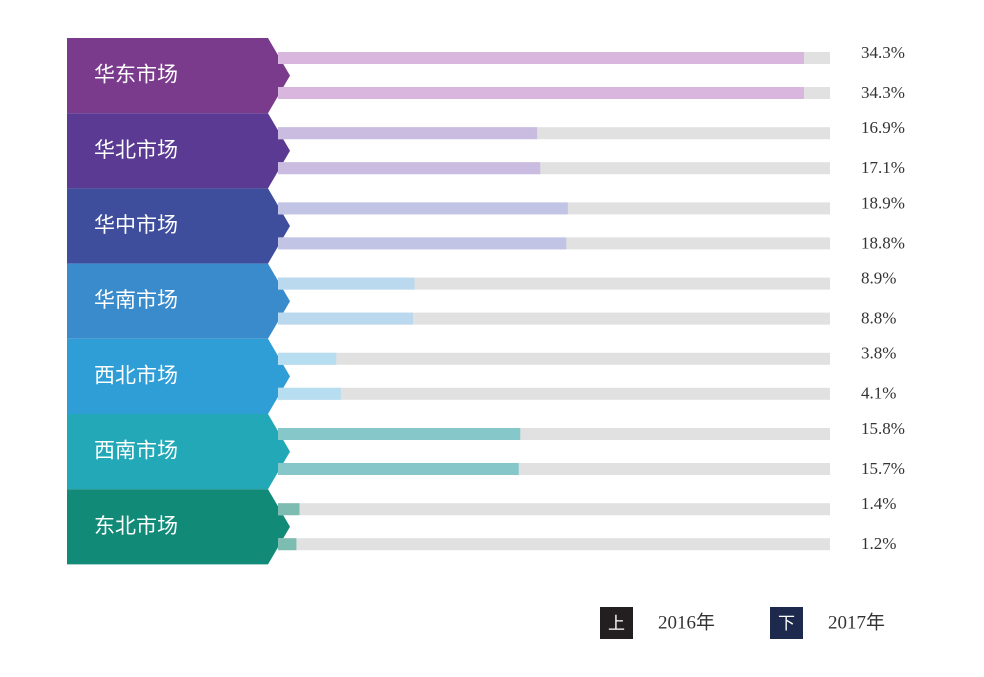 The height and width of the screenshot is (677, 984). What do you see at coordinates (878, 503) in the screenshot?
I see `value-label: 1.4%` at bounding box center [878, 503].